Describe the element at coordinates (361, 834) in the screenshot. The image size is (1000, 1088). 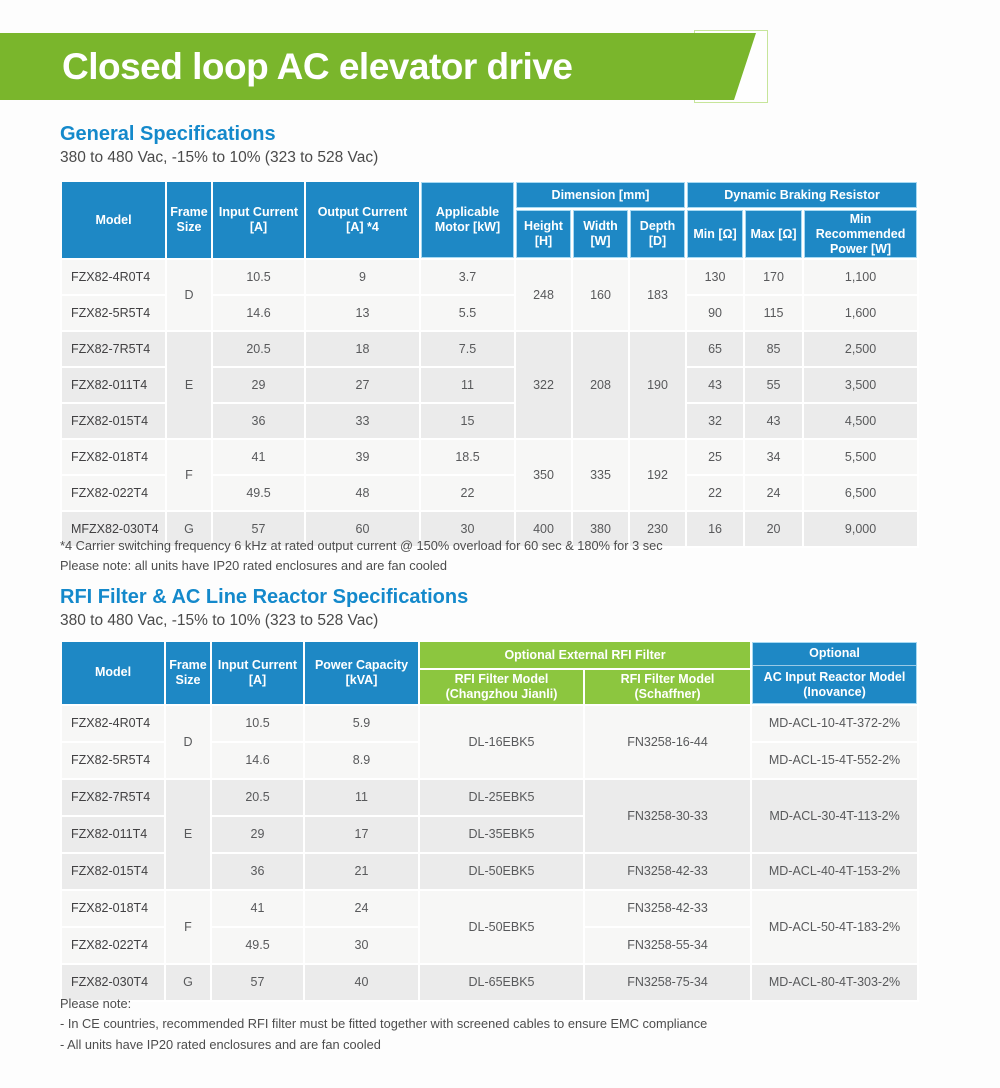
I see `power-capacity-cell: 17` at that location.